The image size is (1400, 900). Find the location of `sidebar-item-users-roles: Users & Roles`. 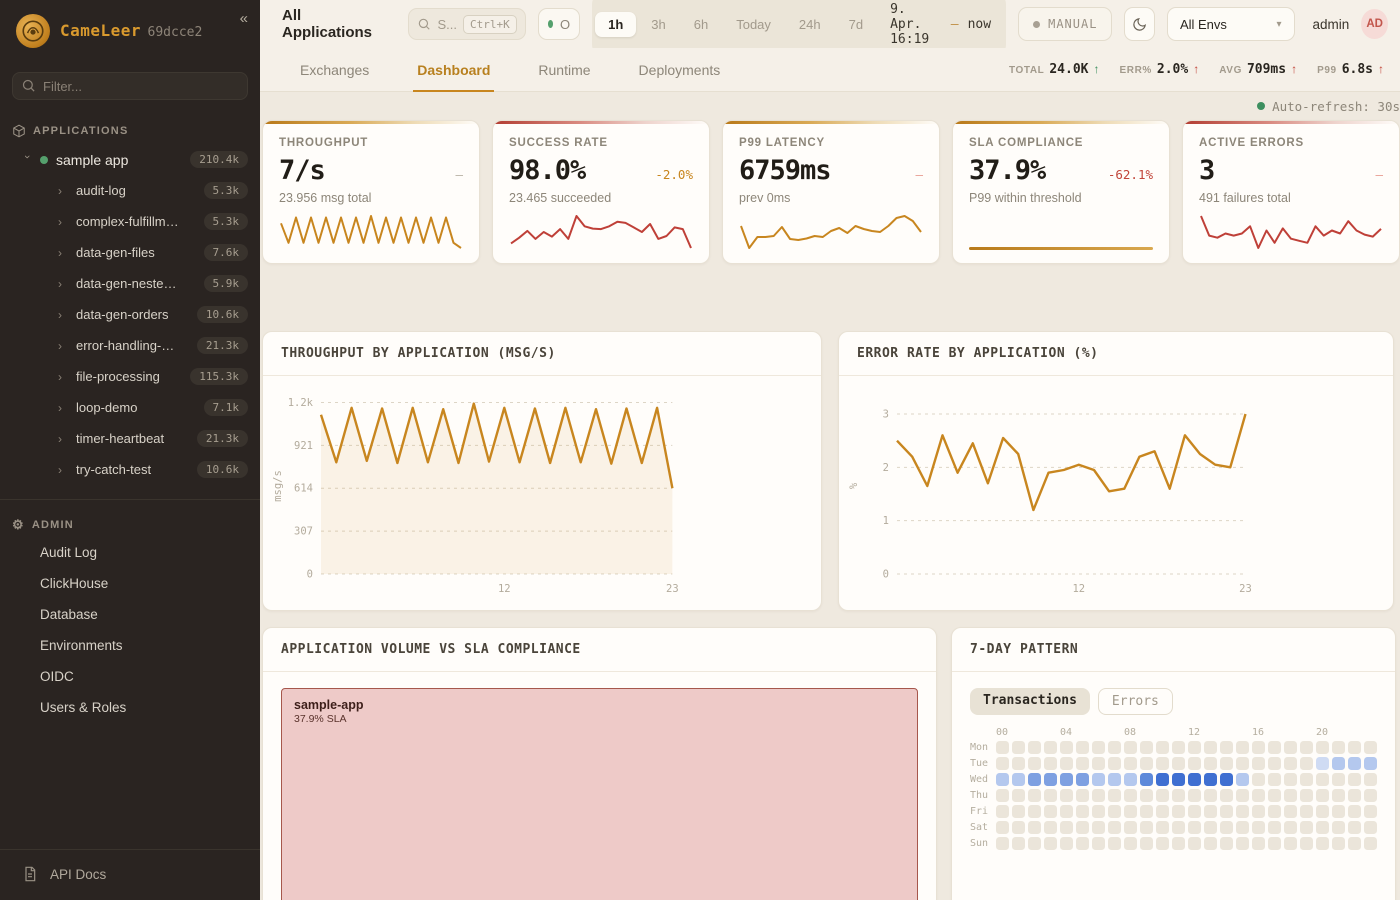

sidebar-item-users-roles: Users & Roles is located at coordinates (83, 707).